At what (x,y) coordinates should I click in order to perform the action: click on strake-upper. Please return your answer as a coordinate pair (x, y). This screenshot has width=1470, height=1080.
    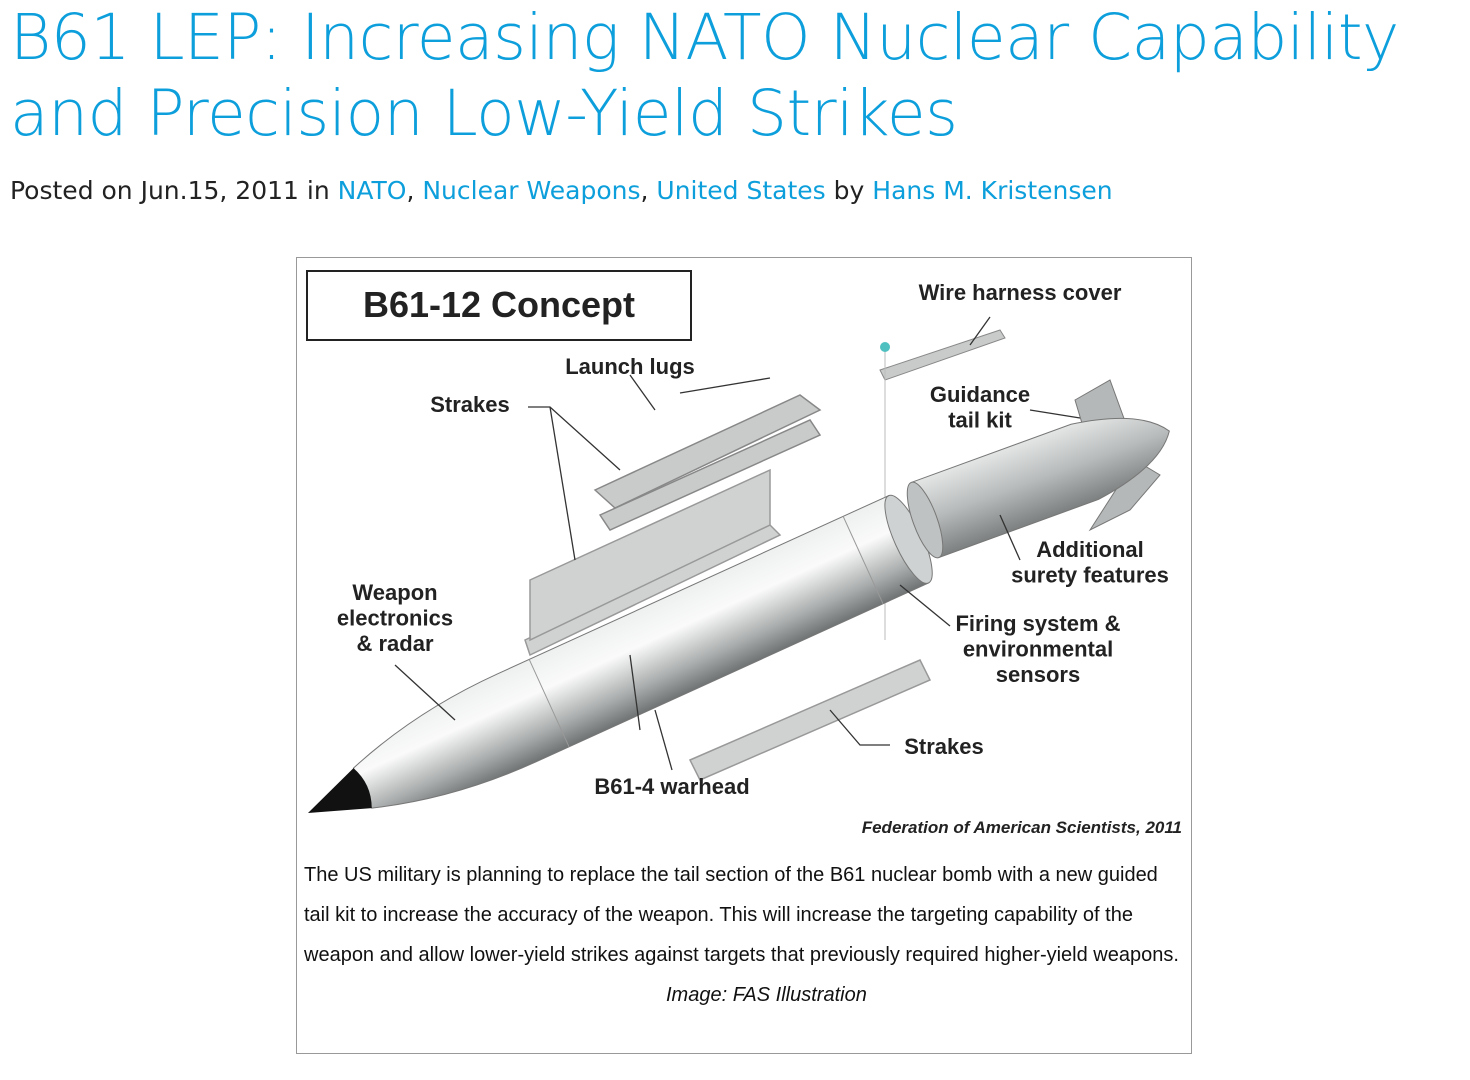
    Looking at the image, I should click on (707, 462).